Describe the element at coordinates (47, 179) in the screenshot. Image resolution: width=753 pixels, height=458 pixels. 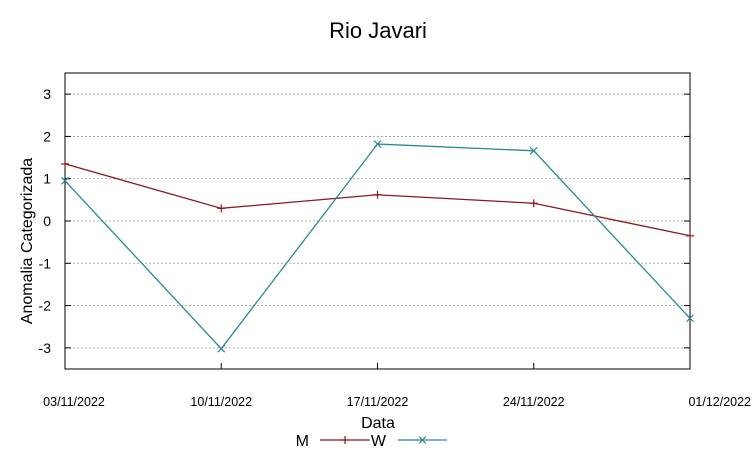
I see `y-tick-label: 1` at that location.